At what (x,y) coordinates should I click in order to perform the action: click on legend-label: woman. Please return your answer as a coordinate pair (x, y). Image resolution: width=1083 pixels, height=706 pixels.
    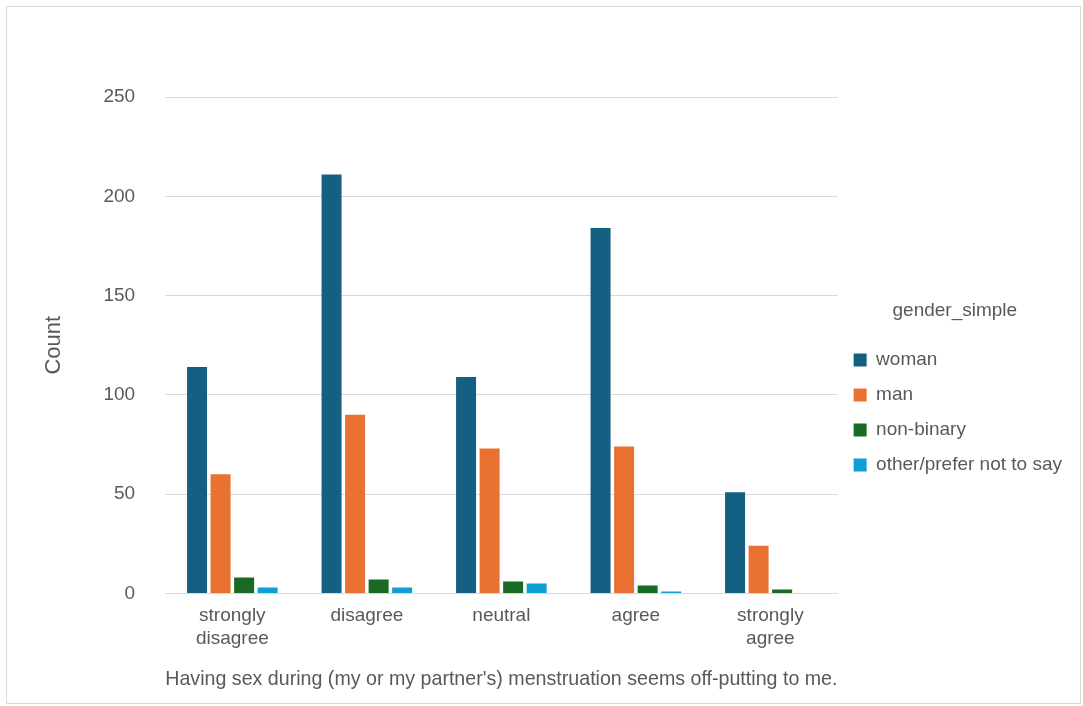
    Looking at the image, I should click on (906, 359).